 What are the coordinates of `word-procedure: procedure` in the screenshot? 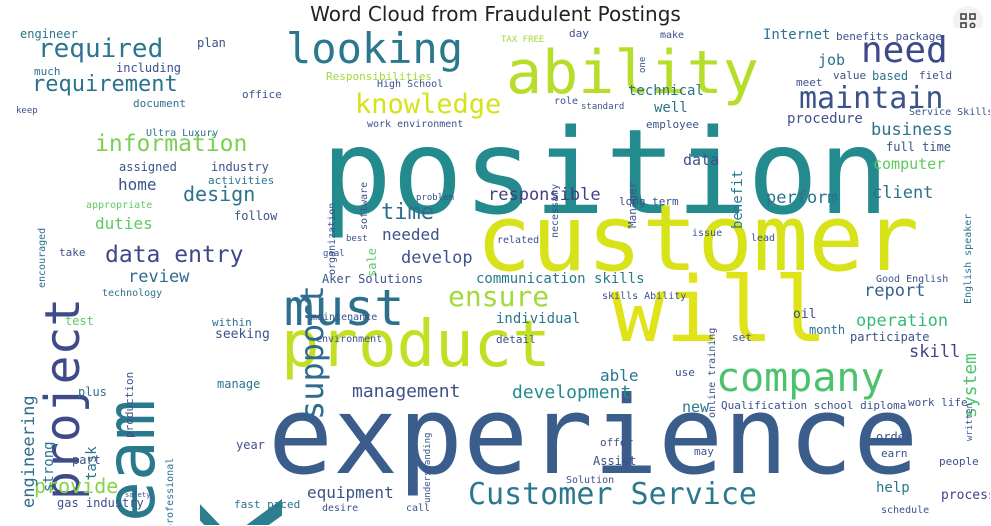 It's located at (825, 119).